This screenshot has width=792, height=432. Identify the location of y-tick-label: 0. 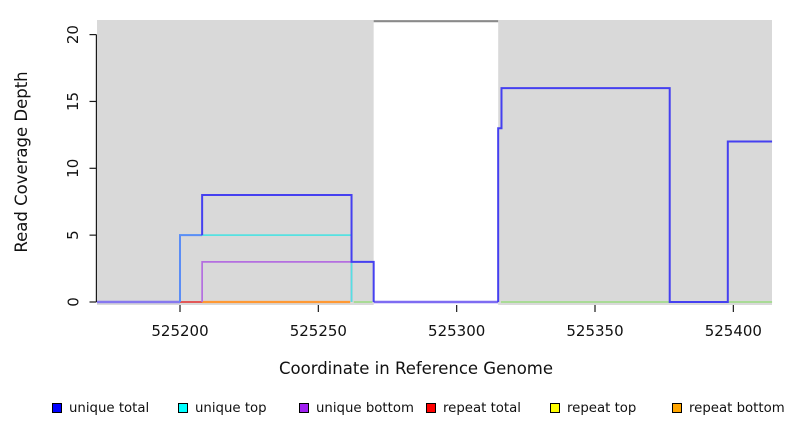
(73, 302).